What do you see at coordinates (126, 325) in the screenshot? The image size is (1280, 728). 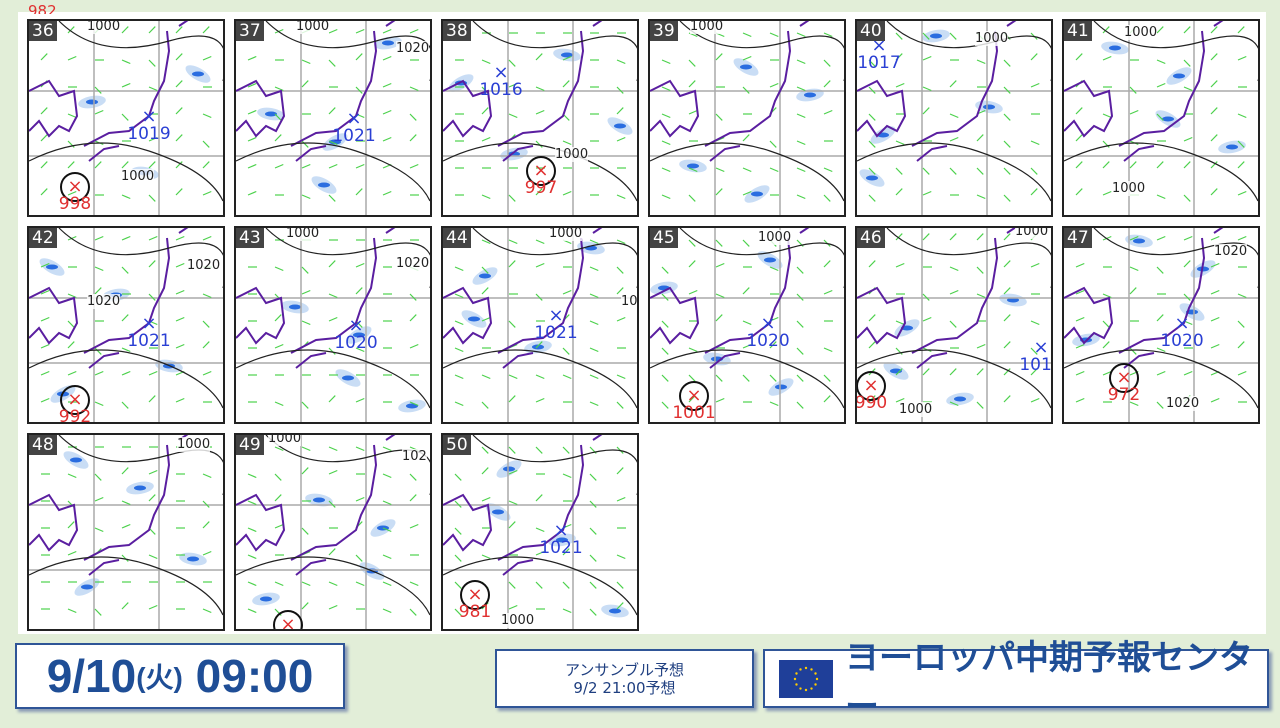 I see `forecast-map-member-42: × 1021 × 992 1020 1020 42` at bounding box center [126, 325].